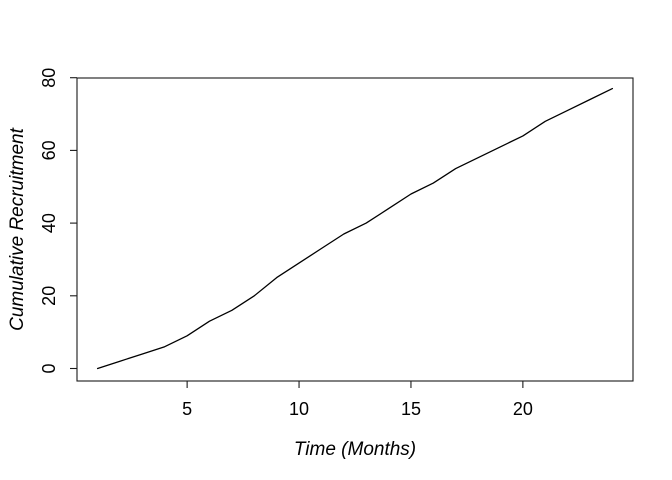  What do you see at coordinates (523, 409) in the screenshot?
I see `x-tick-label: 20` at bounding box center [523, 409].